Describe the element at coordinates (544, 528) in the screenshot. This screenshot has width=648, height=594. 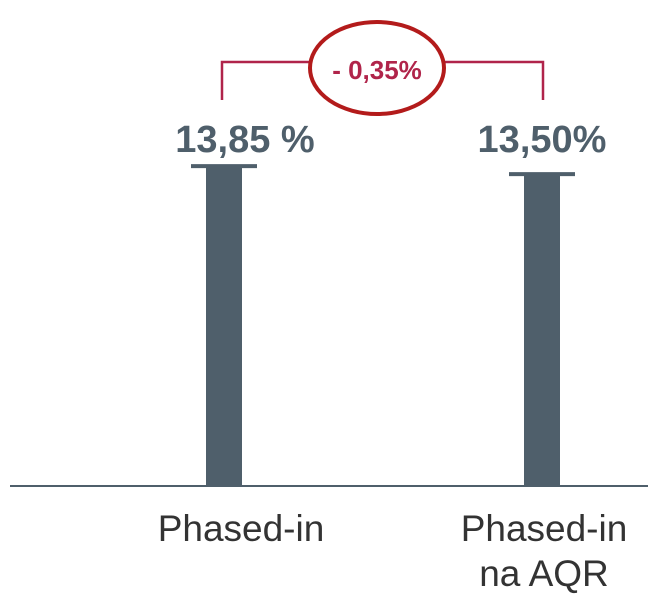
I see `category-label-phased-in-na-aqr-line1: Phased-in` at that location.